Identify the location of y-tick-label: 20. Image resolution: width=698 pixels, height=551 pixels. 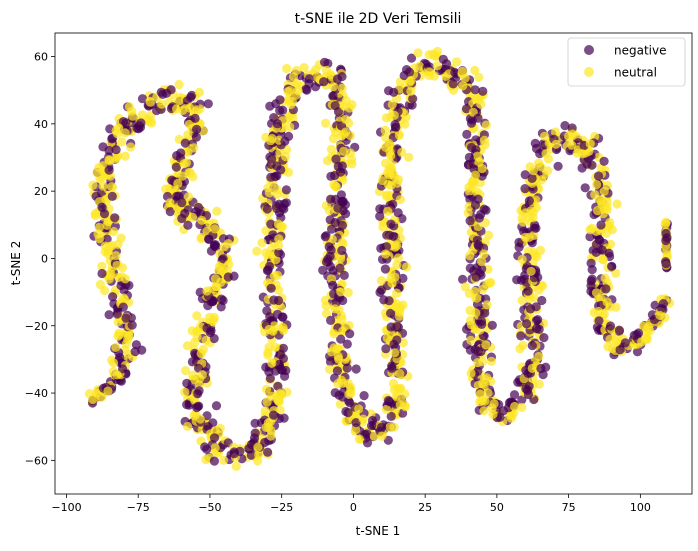
(41, 191).